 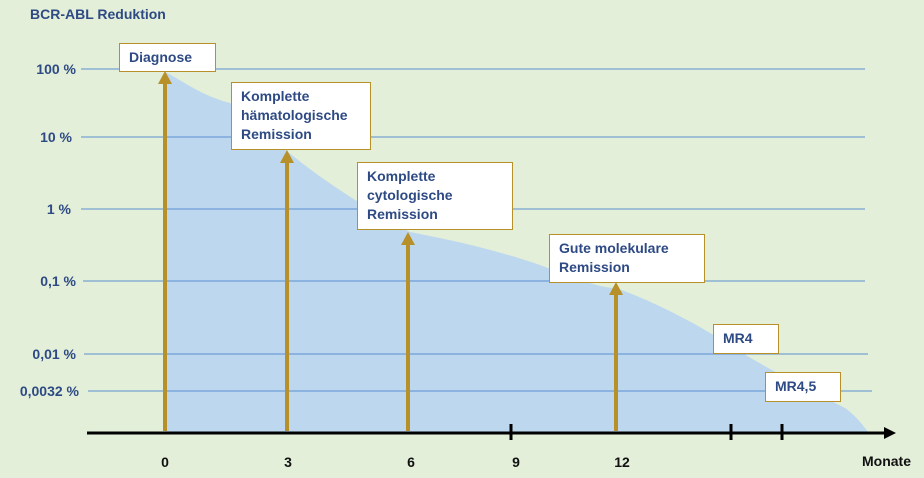 I want to click on annotation-mr4-5-text: MR4,5, so click(x=796, y=386).